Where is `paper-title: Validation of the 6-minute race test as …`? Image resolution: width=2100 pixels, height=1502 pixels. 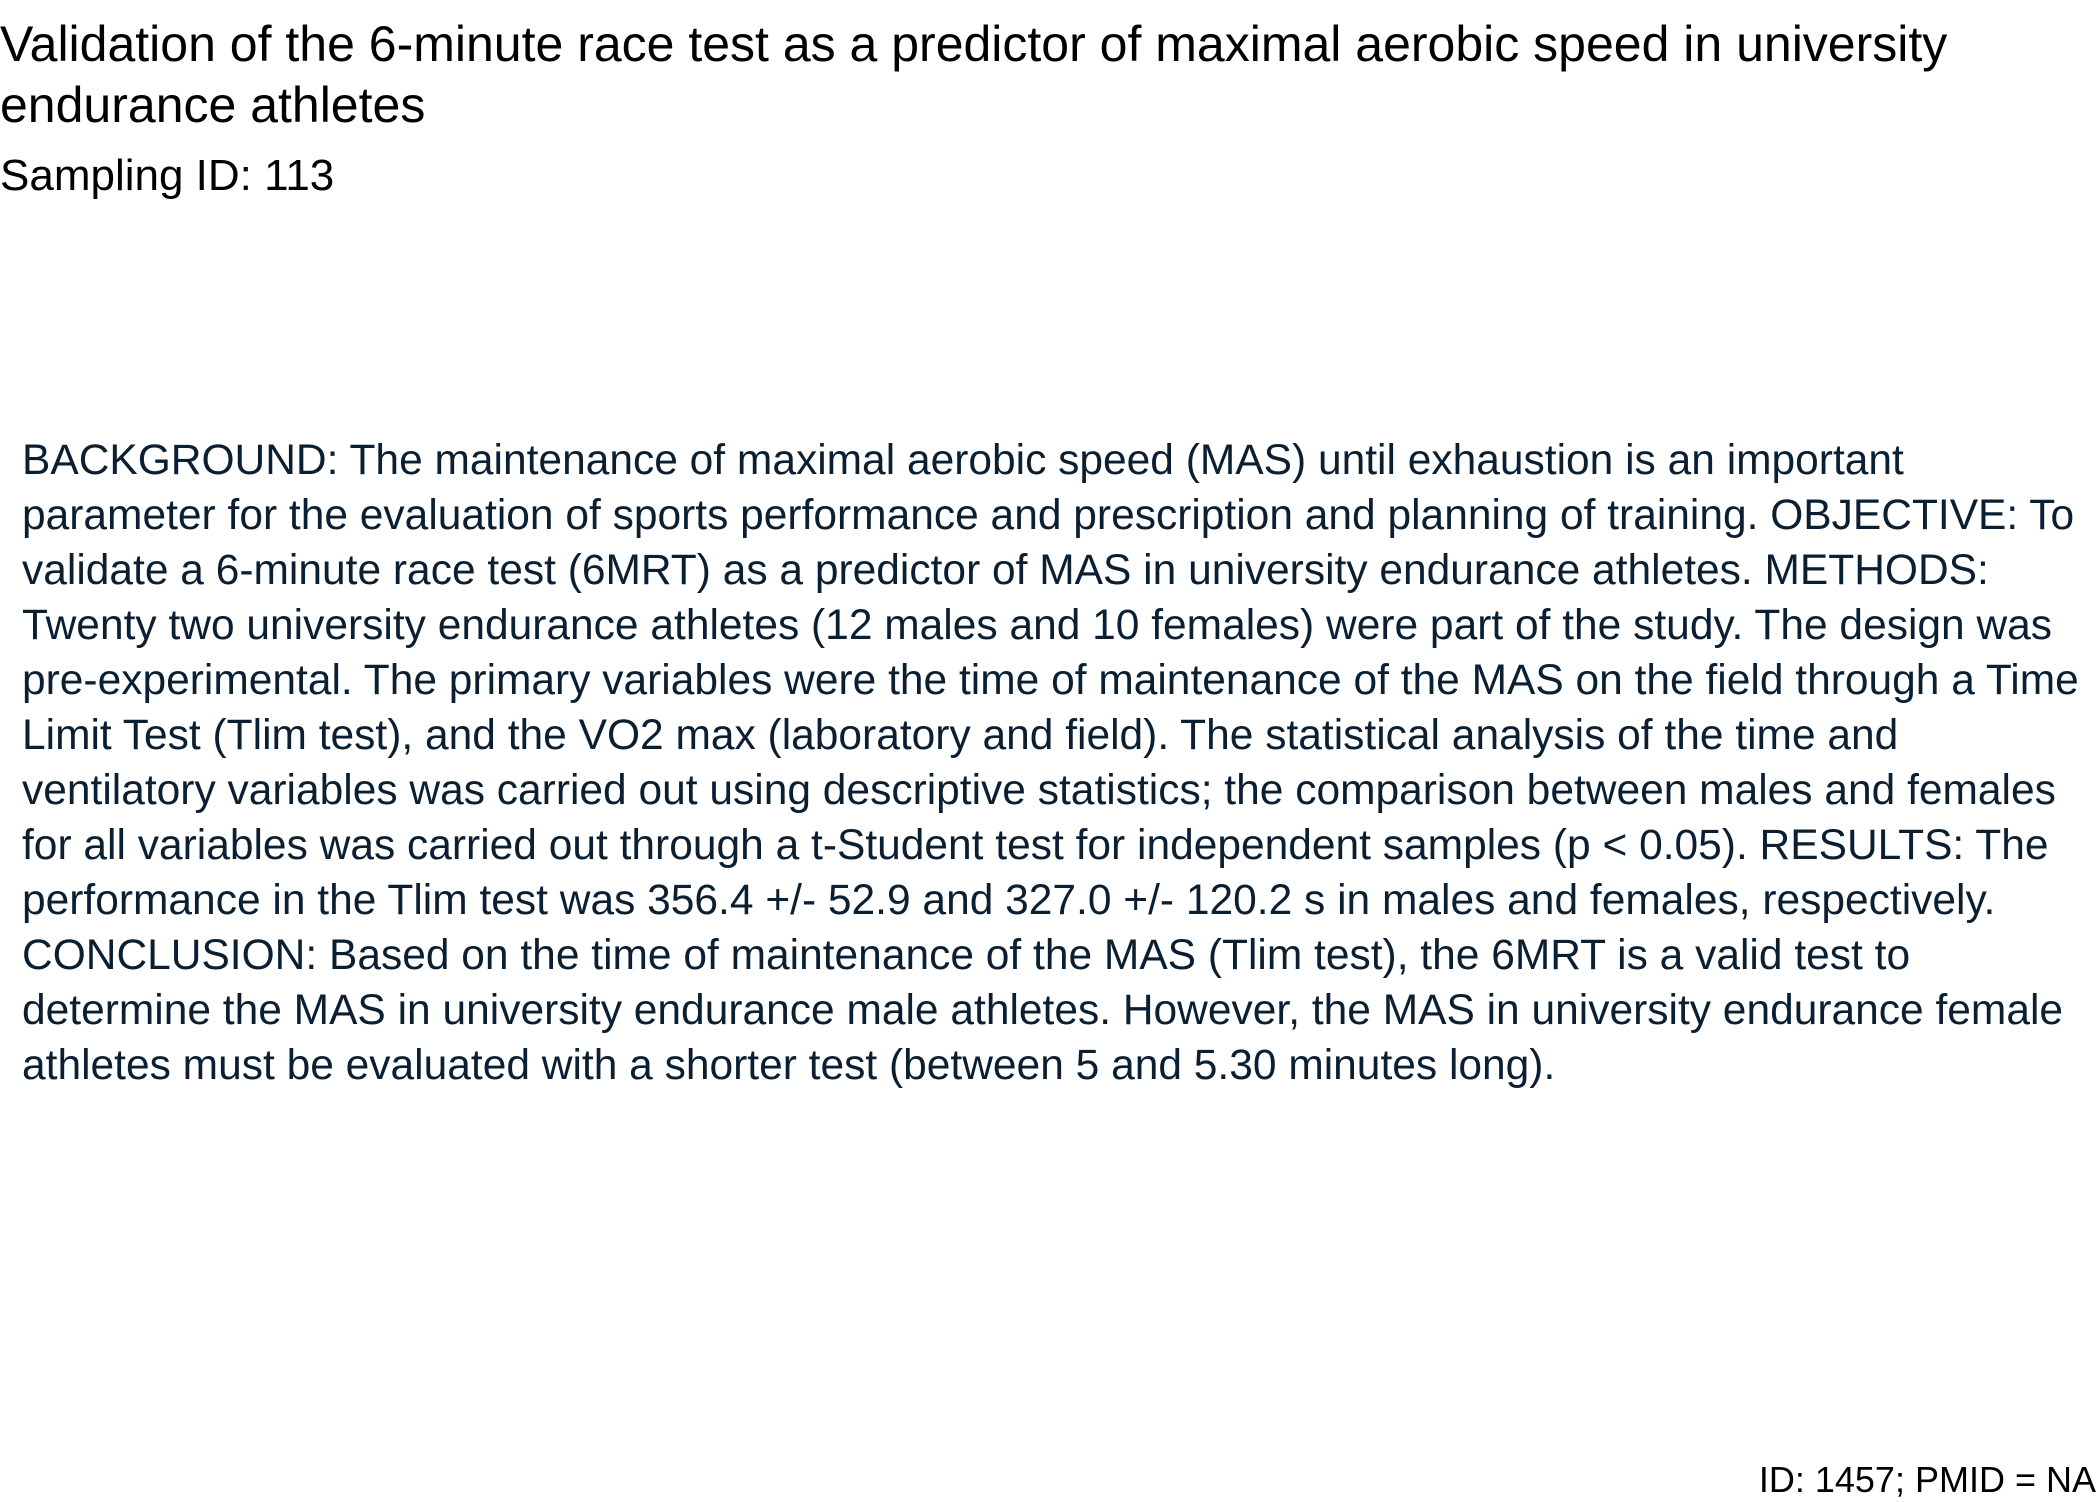 paper-title: Validation of the 6-minute race test as … is located at coordinates (974, 74).